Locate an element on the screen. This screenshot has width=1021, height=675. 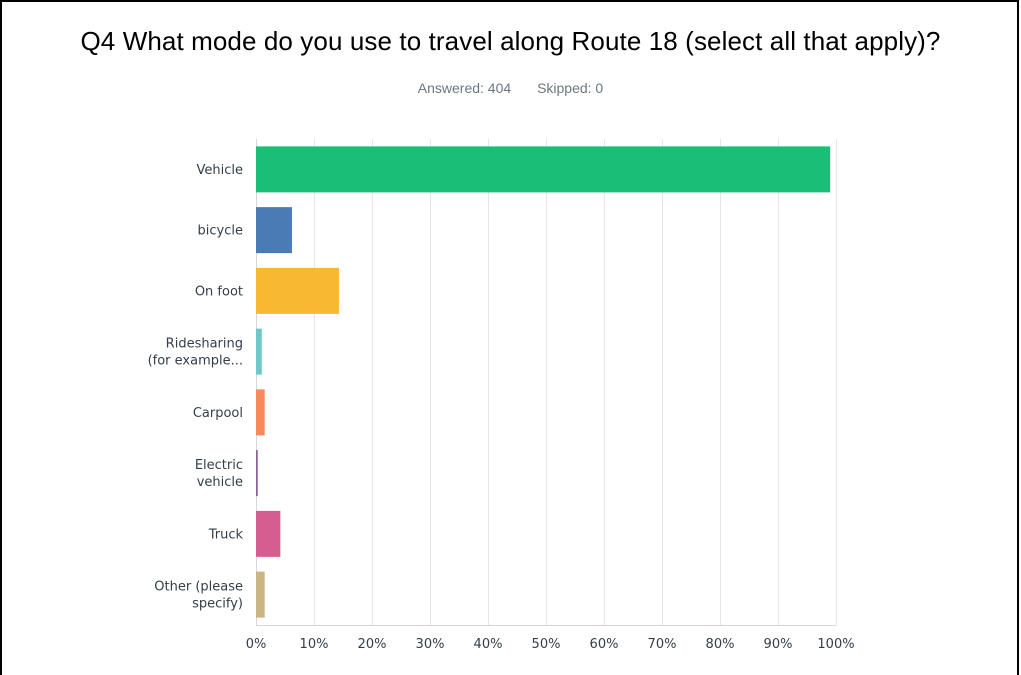
category-label-line: Electric is located at coordinates (219, 465).